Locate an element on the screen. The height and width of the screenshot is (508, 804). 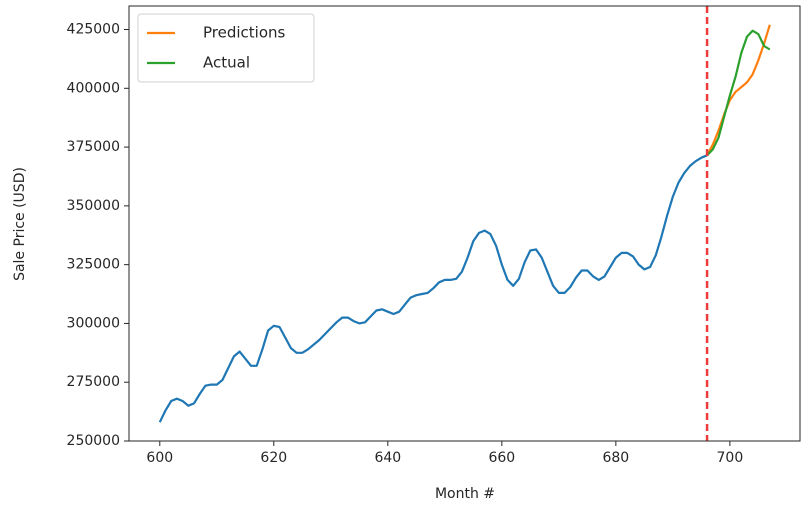
x-tick-label: 700 is located at coordinates (730, 458).